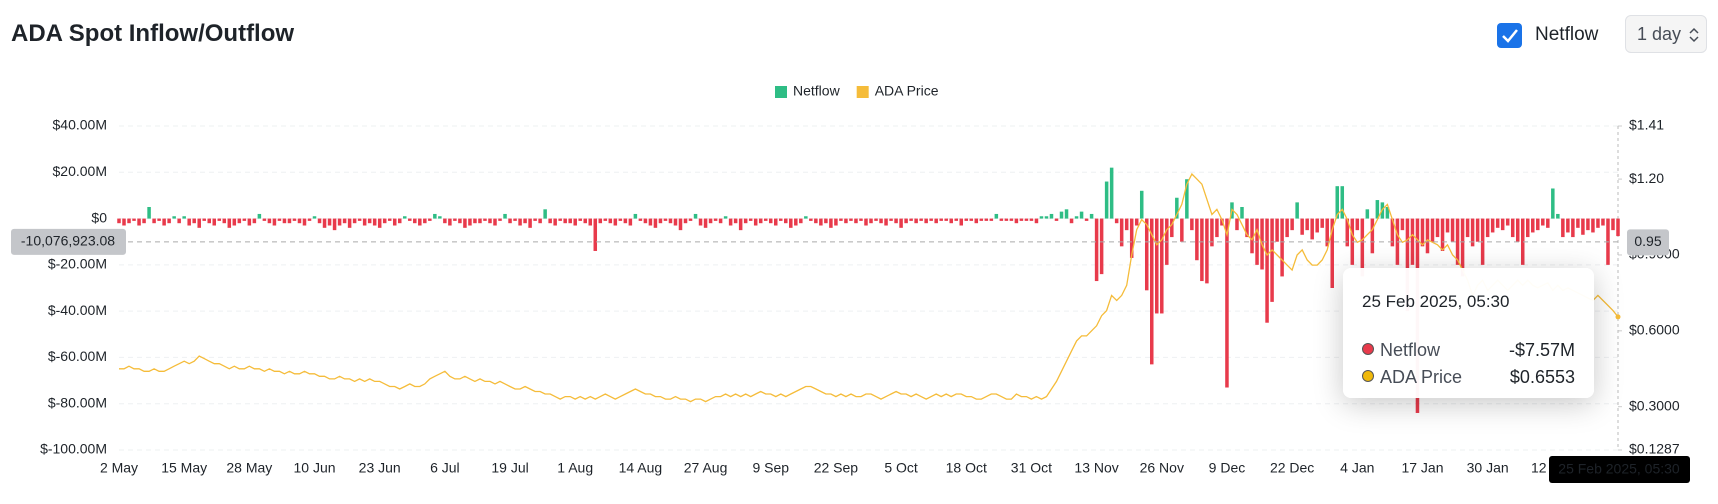  Describe the element at coordinates (1368, 349) in the screenshot. I see `tooltip-dot` at that location.